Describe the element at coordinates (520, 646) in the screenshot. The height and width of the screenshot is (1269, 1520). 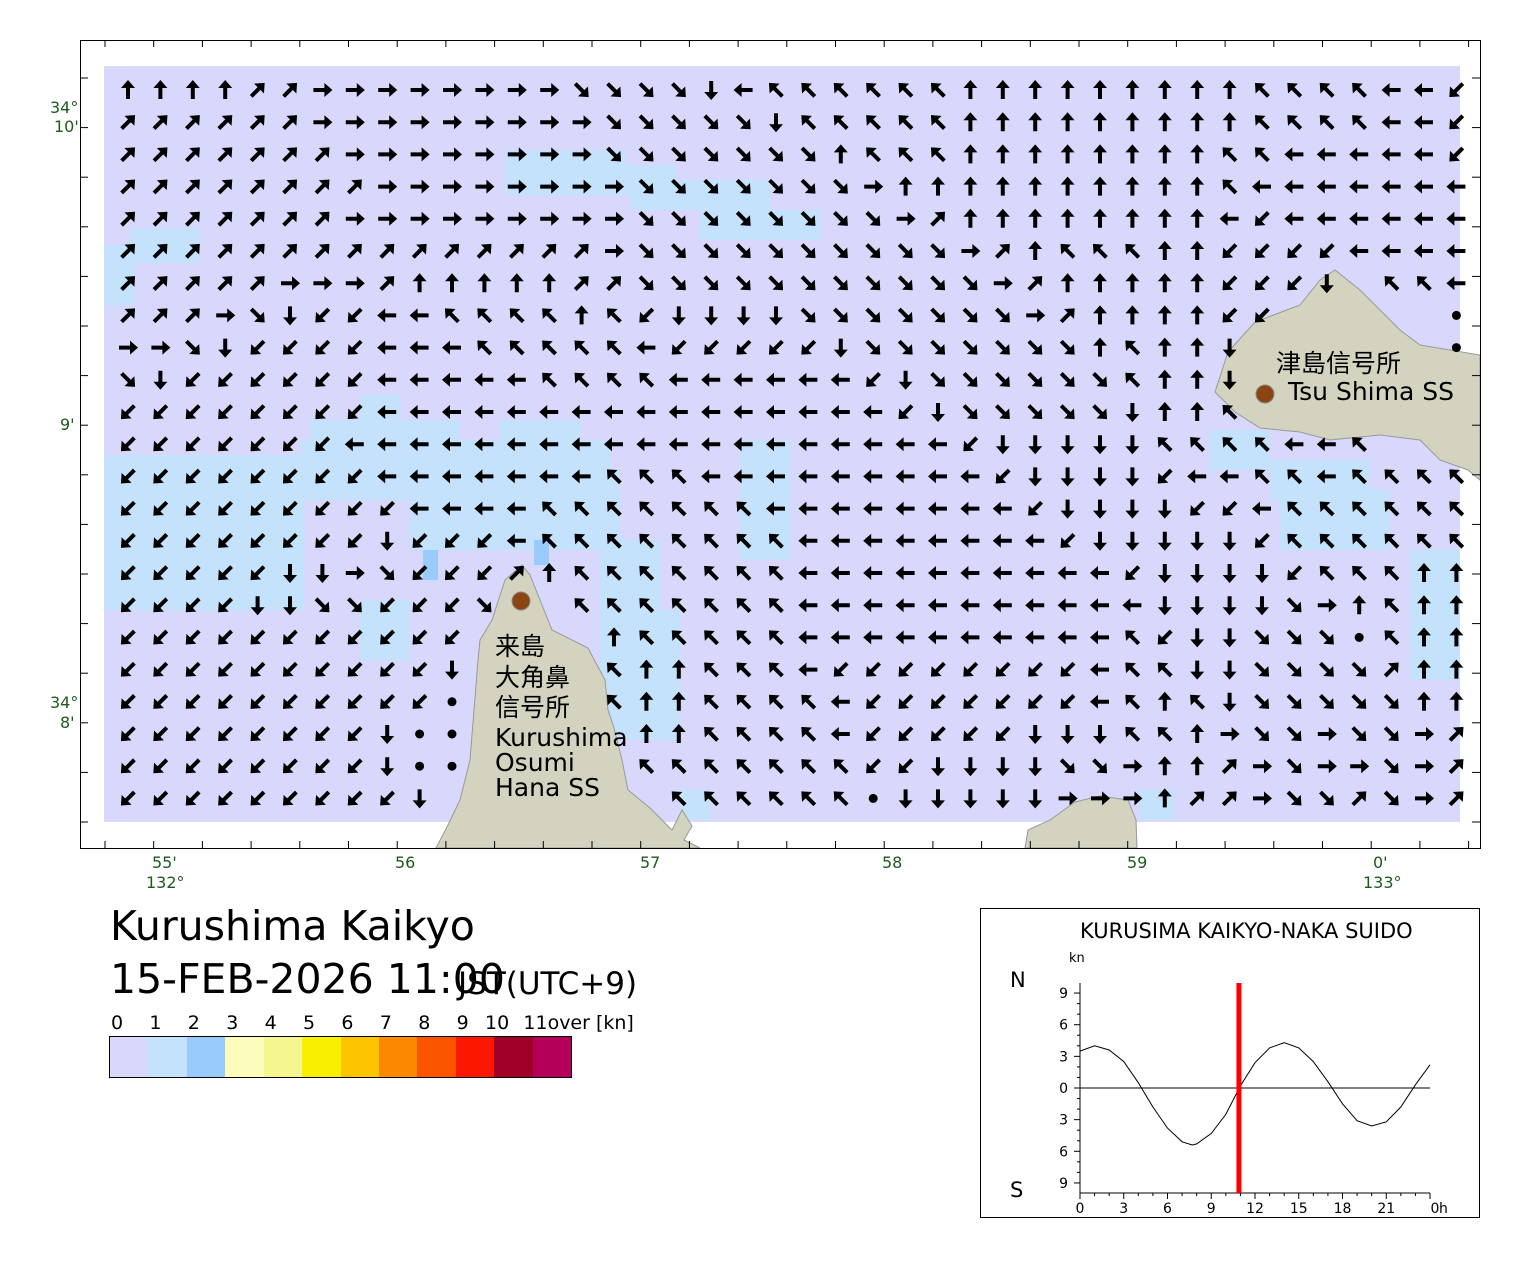
I see `kurushima-station-name-ja-1: 来島` at that location.